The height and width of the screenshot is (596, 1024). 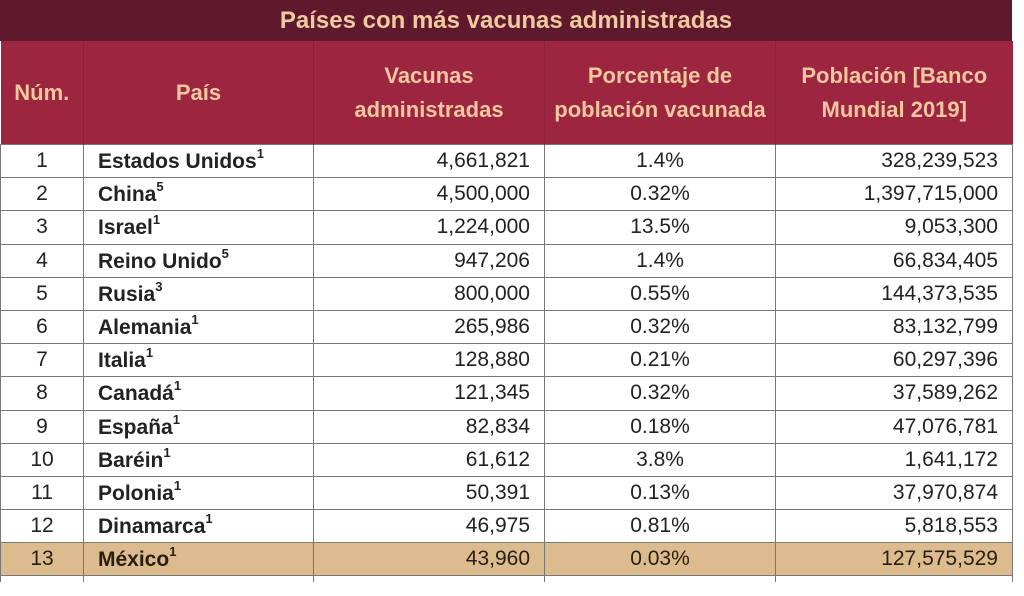 I want to click on row-country: Alemania1, so click(x=198, y=327).